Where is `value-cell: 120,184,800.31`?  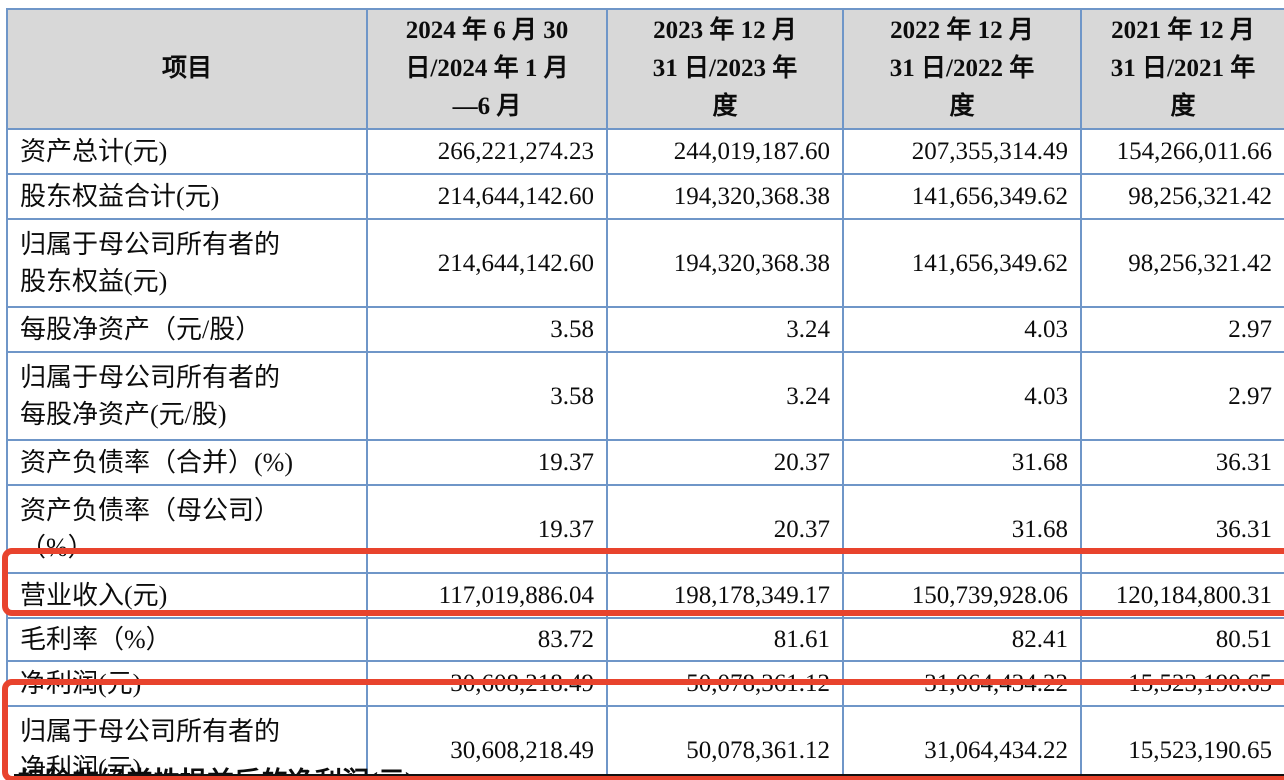 value-cell: 120,184,800.31 is located at coordinates (1182, 595).